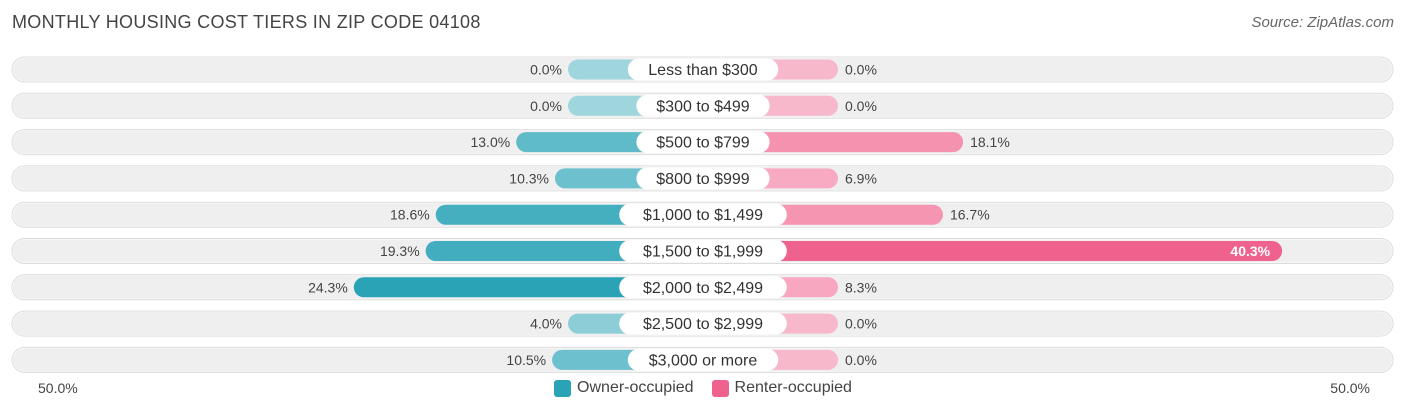 The width and height of the screenshot is (1406, 414). I want to click on category-label: $1,000 to $1,499, so click(703, 215).